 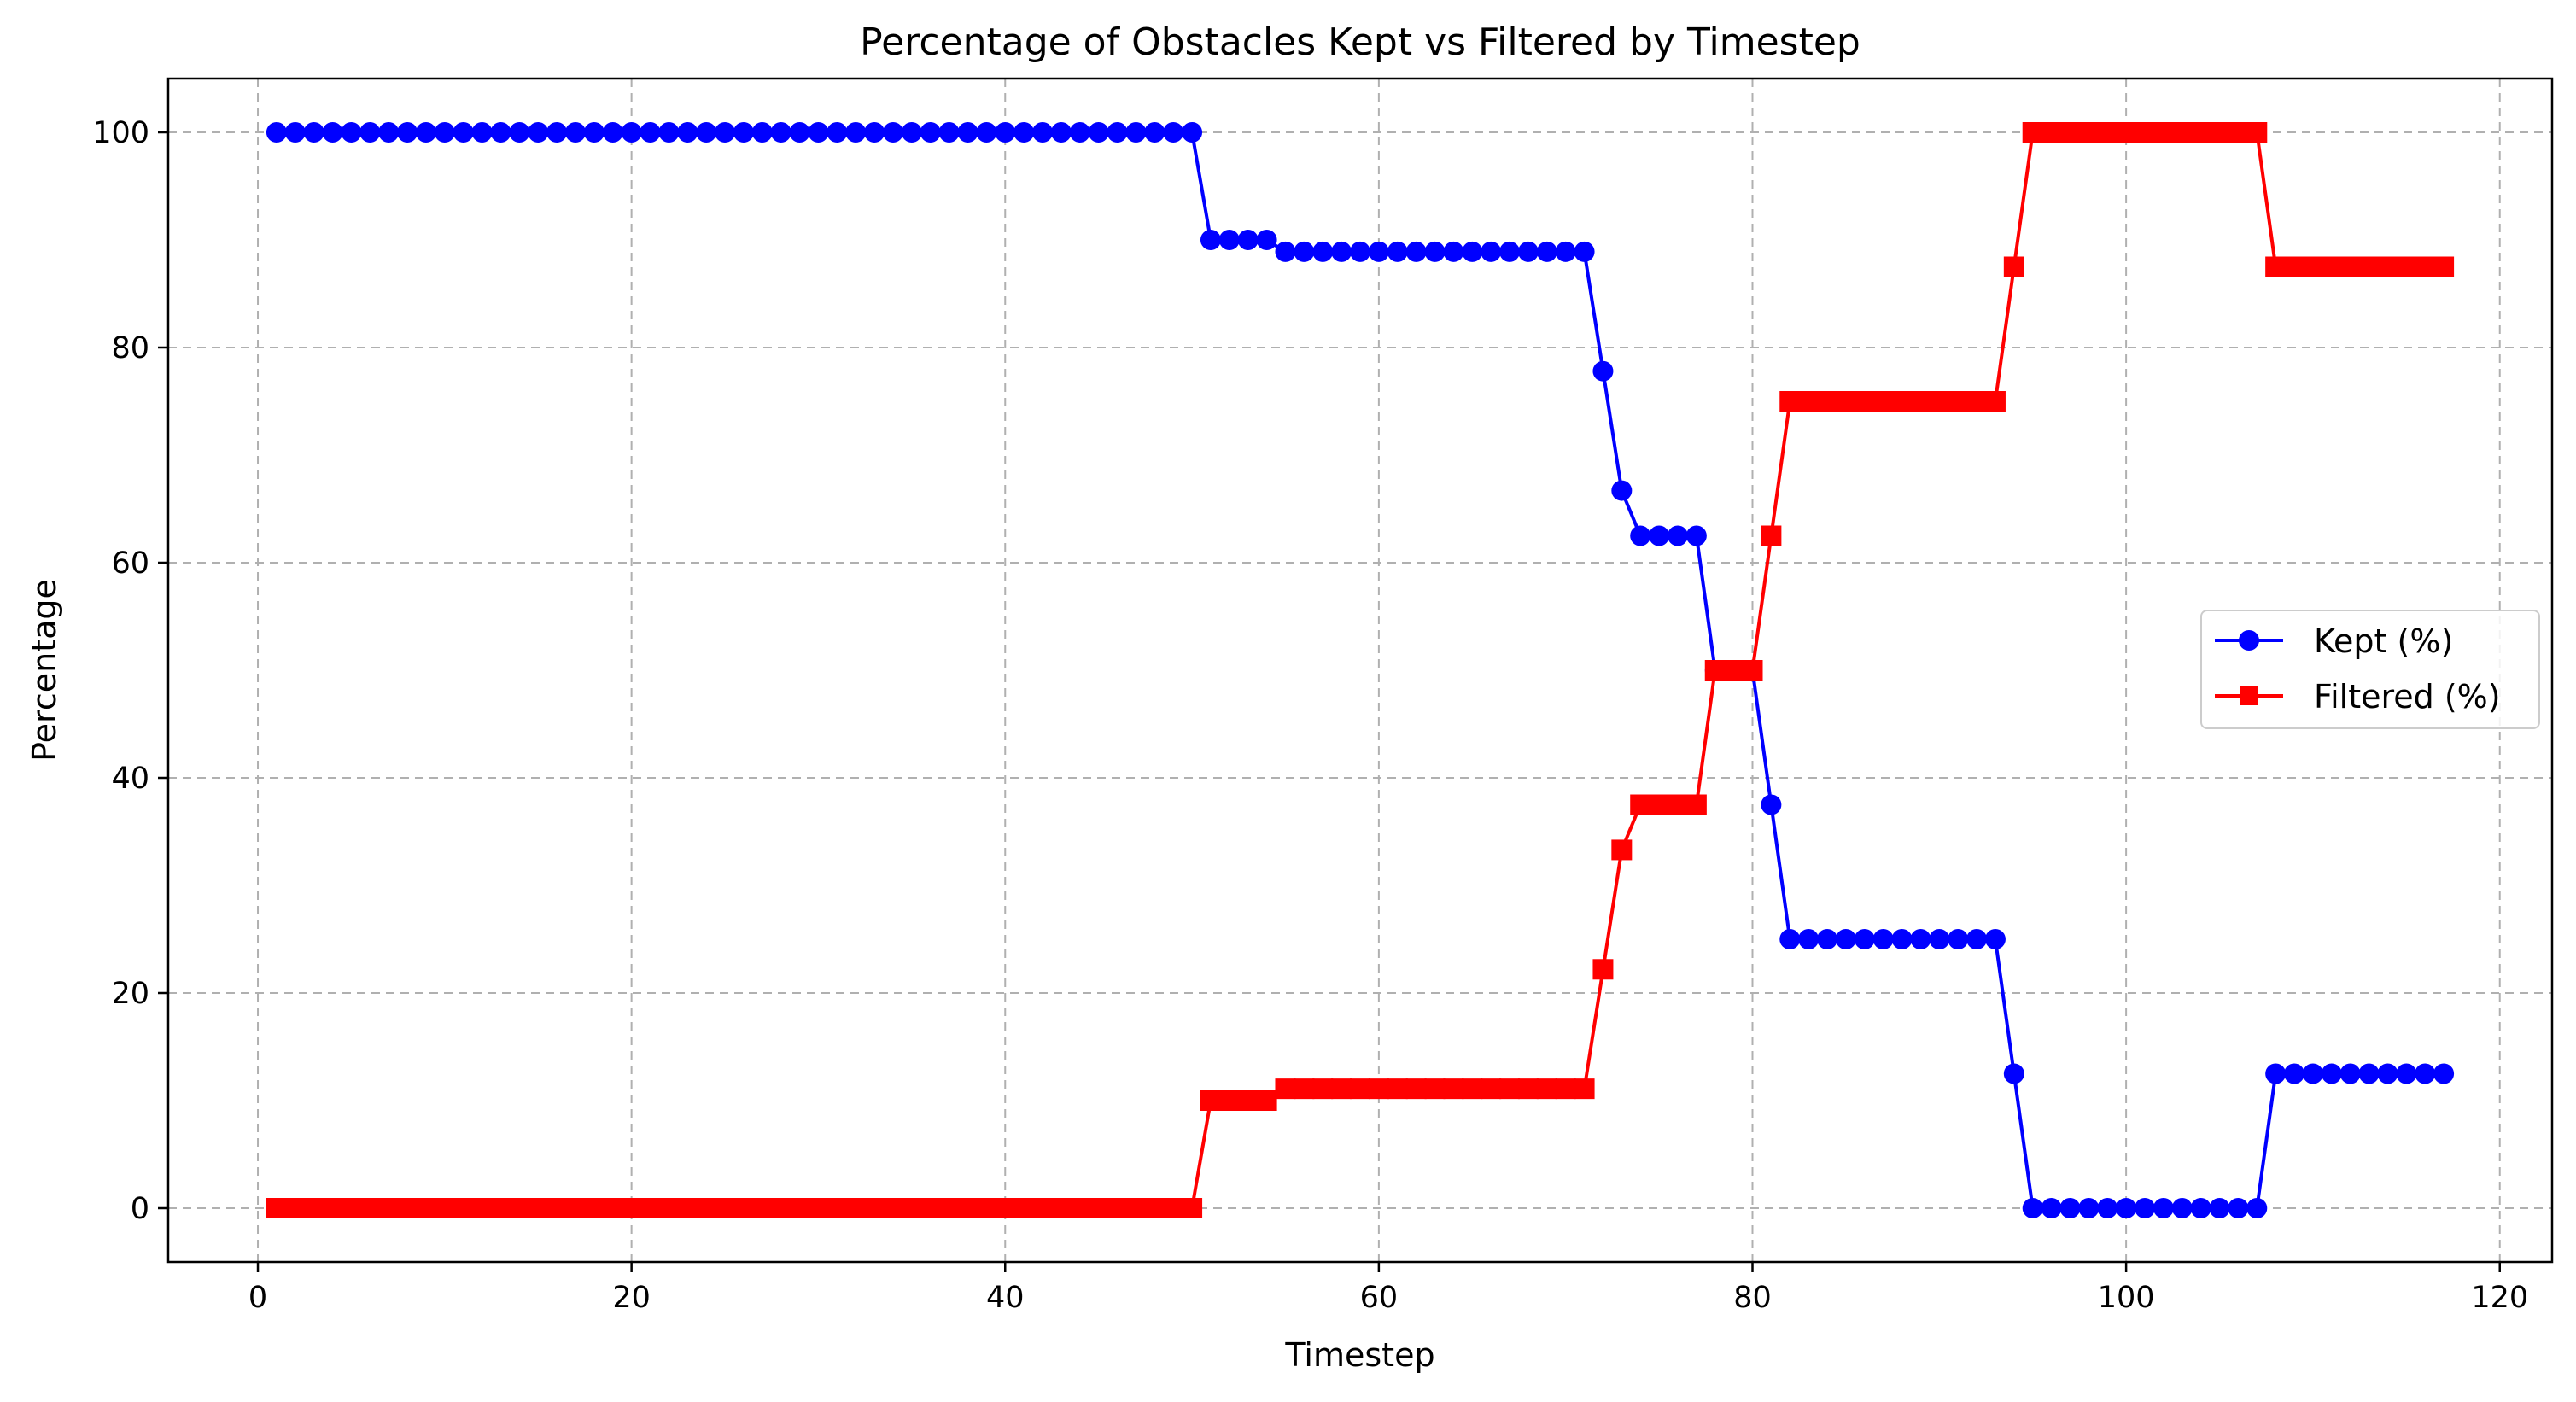 I want to click on x-tick-label: 0, so click(x=257, y=1298).